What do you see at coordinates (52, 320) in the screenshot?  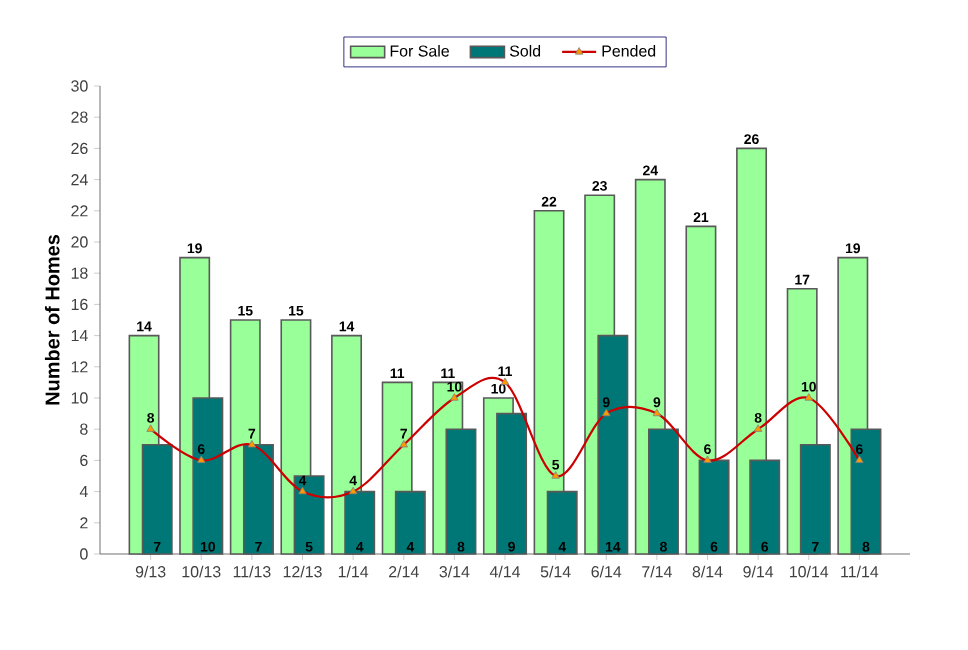 I see `y-axis-title: Number of Homes` at bounding box center [52, 320].